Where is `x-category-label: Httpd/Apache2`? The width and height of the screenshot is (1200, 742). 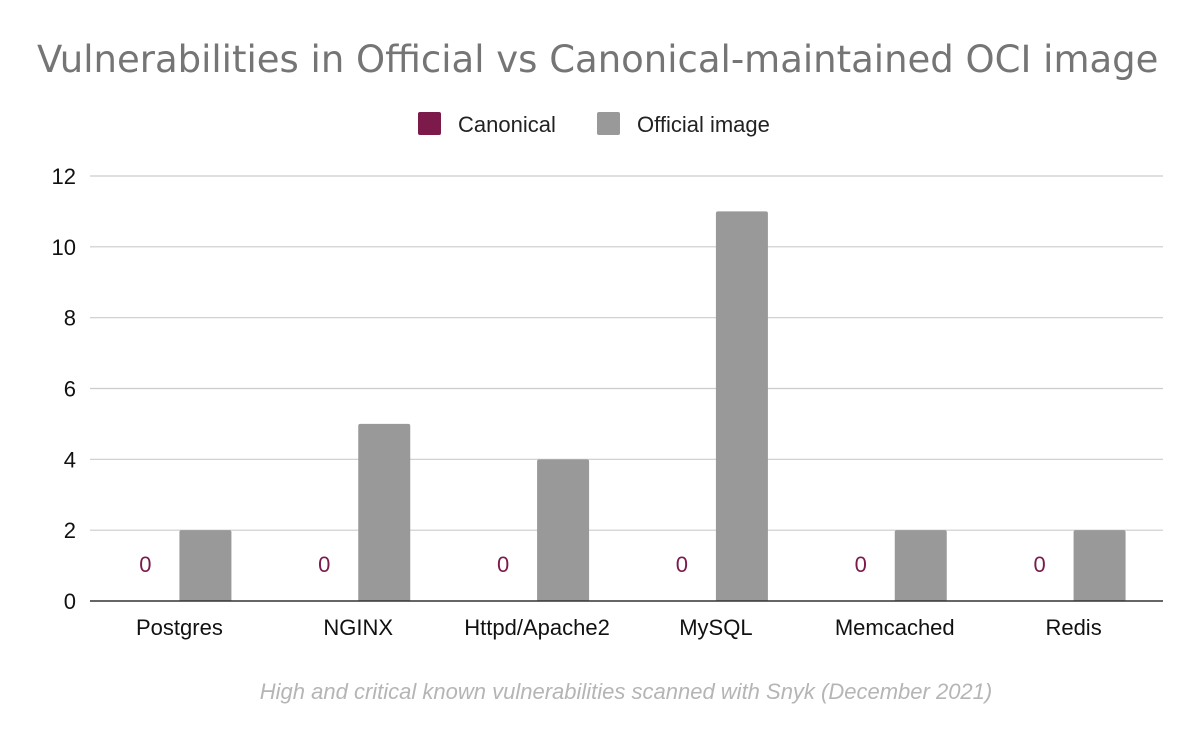 x-category-label: Httpd/Apache2 is located at coordinates (537, 627).